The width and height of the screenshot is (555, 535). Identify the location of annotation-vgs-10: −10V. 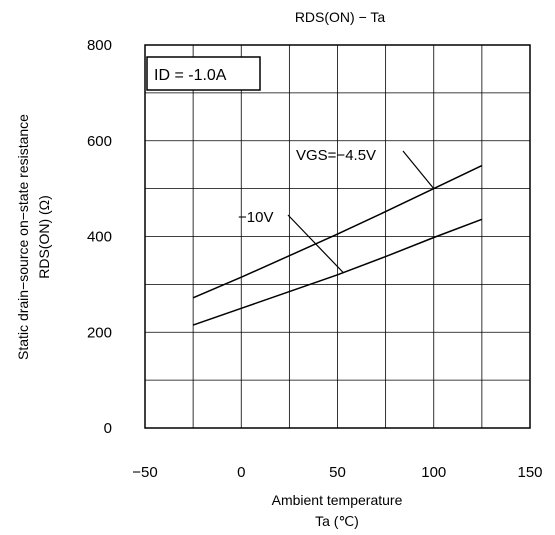
(255, 217).